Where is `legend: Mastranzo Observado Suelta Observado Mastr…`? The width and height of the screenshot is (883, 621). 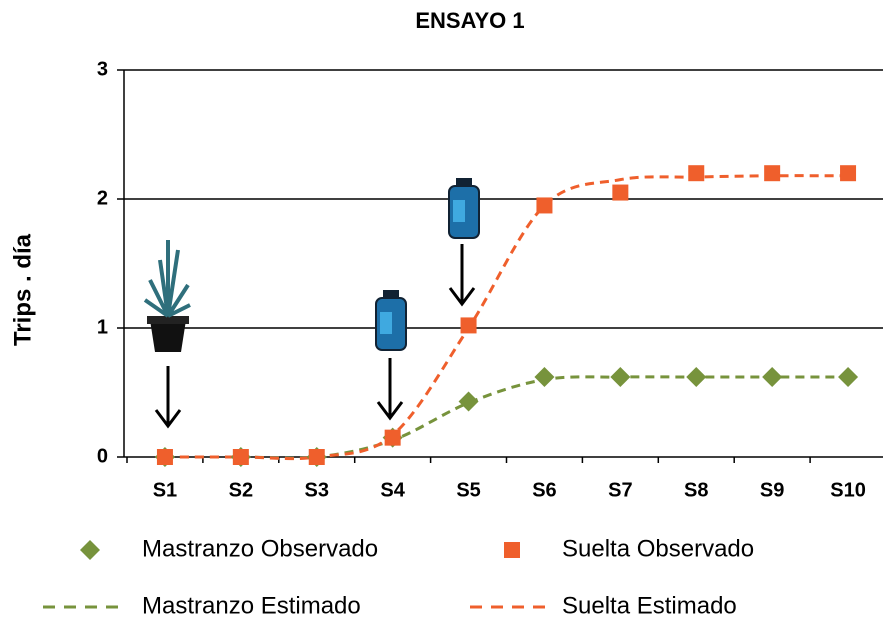
legend: Mastranzo Observado Suelta Observado Mastr… is located at coordinates (398, 577).